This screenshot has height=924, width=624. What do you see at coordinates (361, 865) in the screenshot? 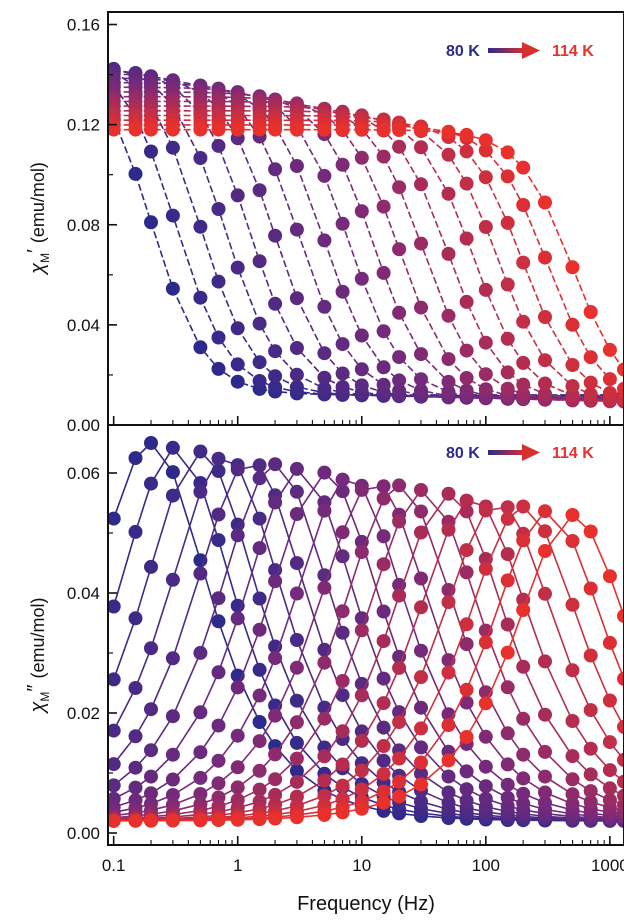
I see `x-tick-label: 10` at bounding box center [361, 865].